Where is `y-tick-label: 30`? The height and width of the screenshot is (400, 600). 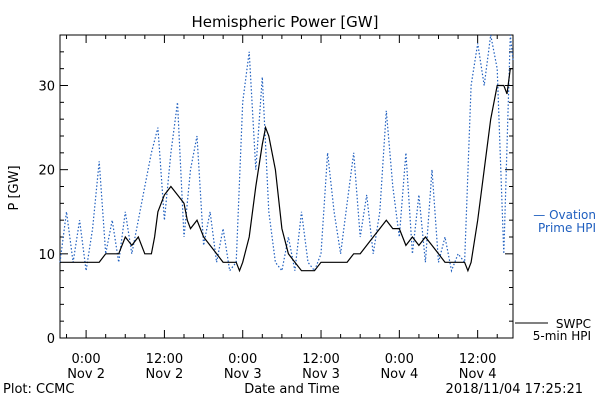
y-tick-label: 30 is located at coordinates (46, 87).